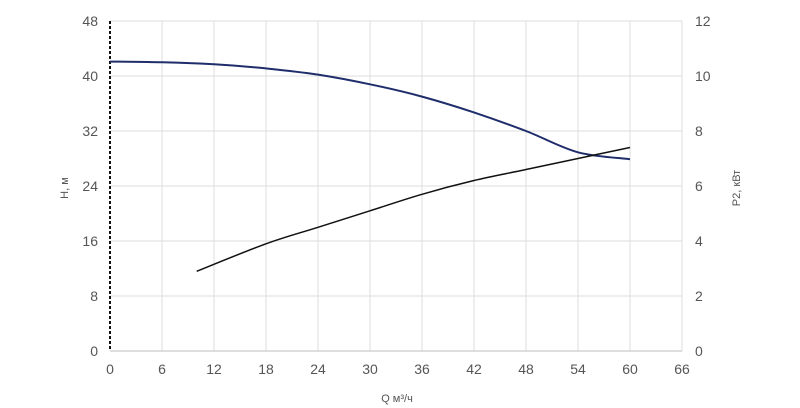  Describe the element at coordinates (110, 369) in the screenshot. I see `x-tick-label-0: 0` at that location.